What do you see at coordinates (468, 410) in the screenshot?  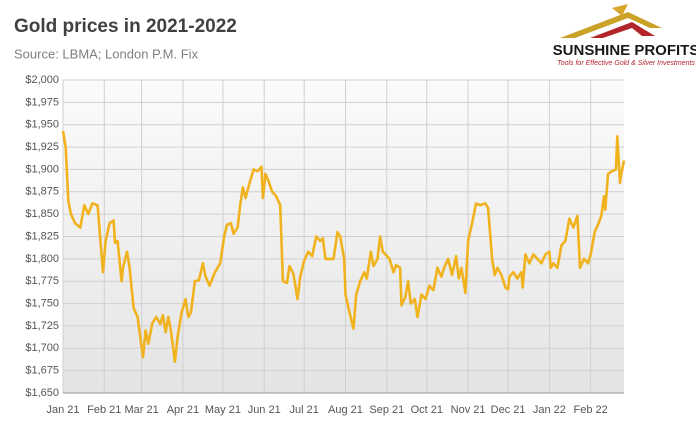 I see `x-tick-label: Nov 21` at bounding box center [468, 410].